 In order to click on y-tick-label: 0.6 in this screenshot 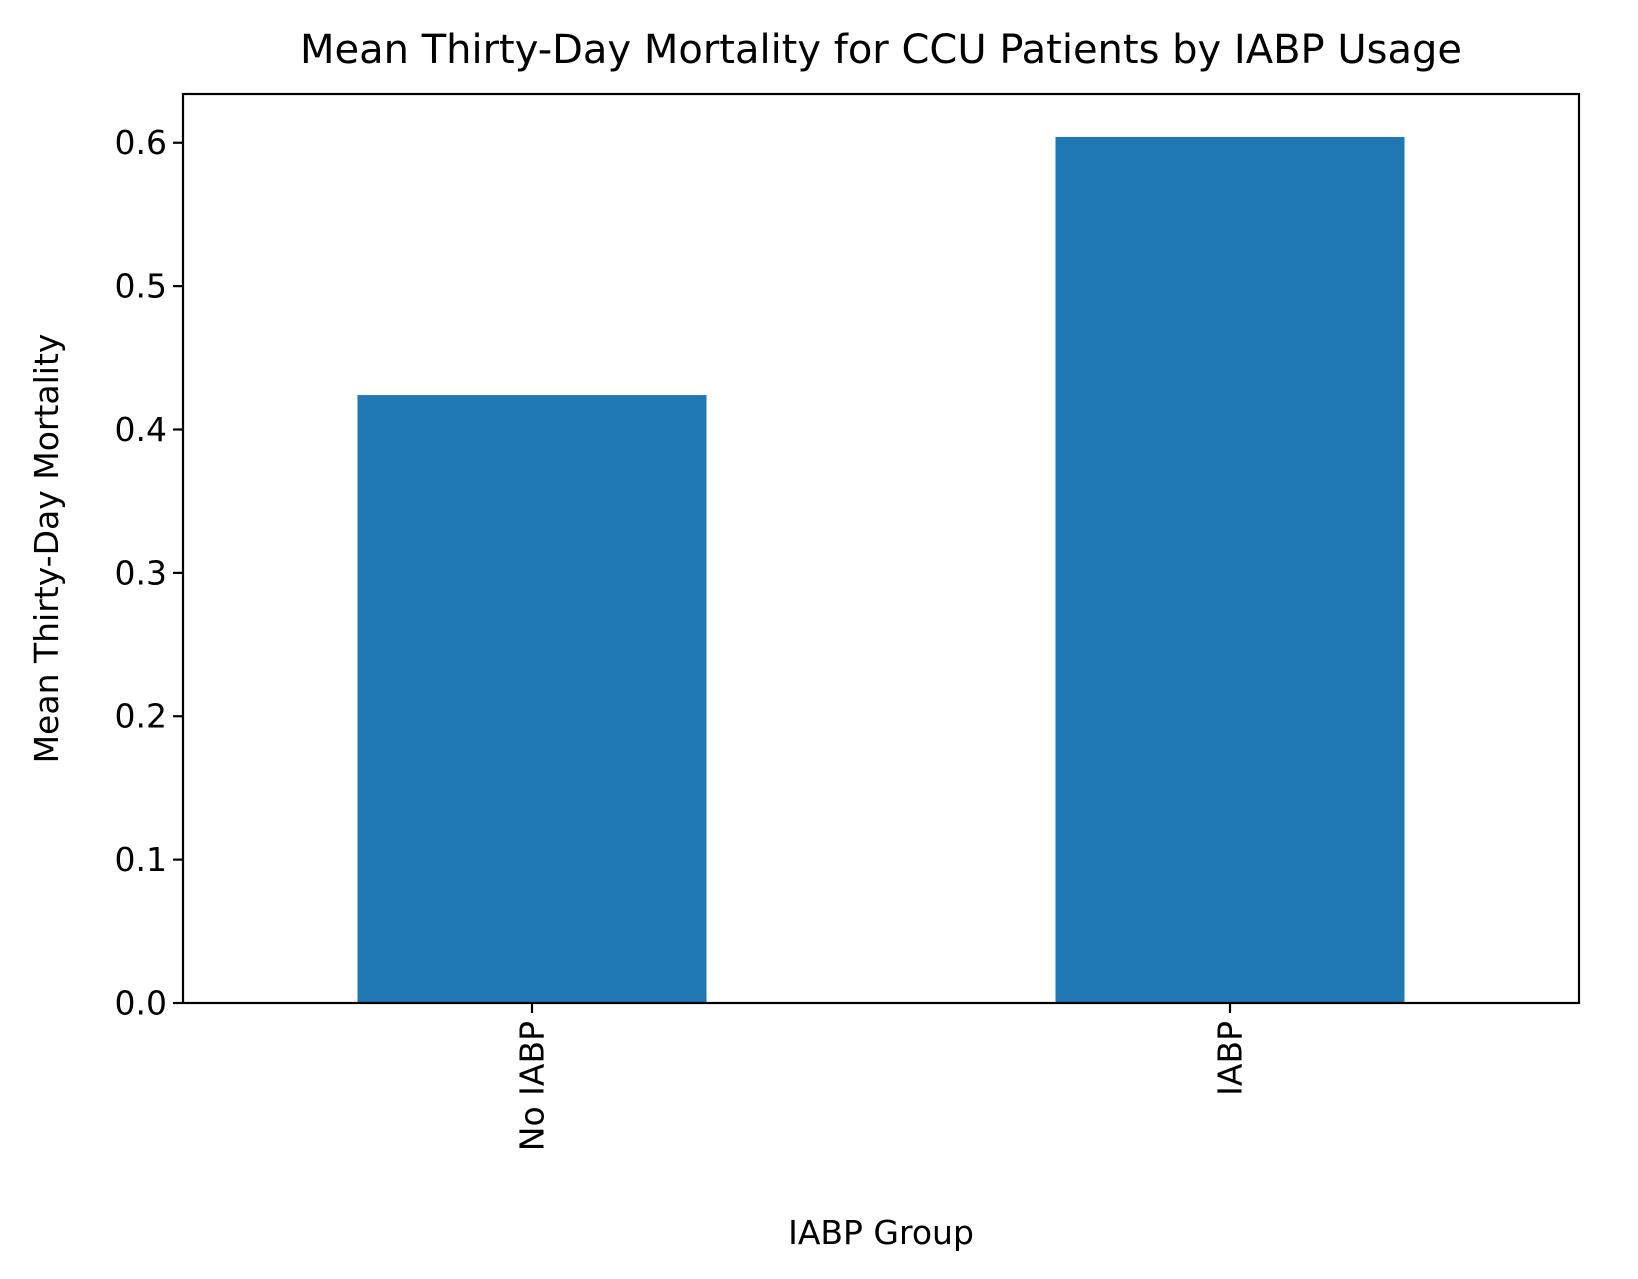, I will do `click(141, 142)`.